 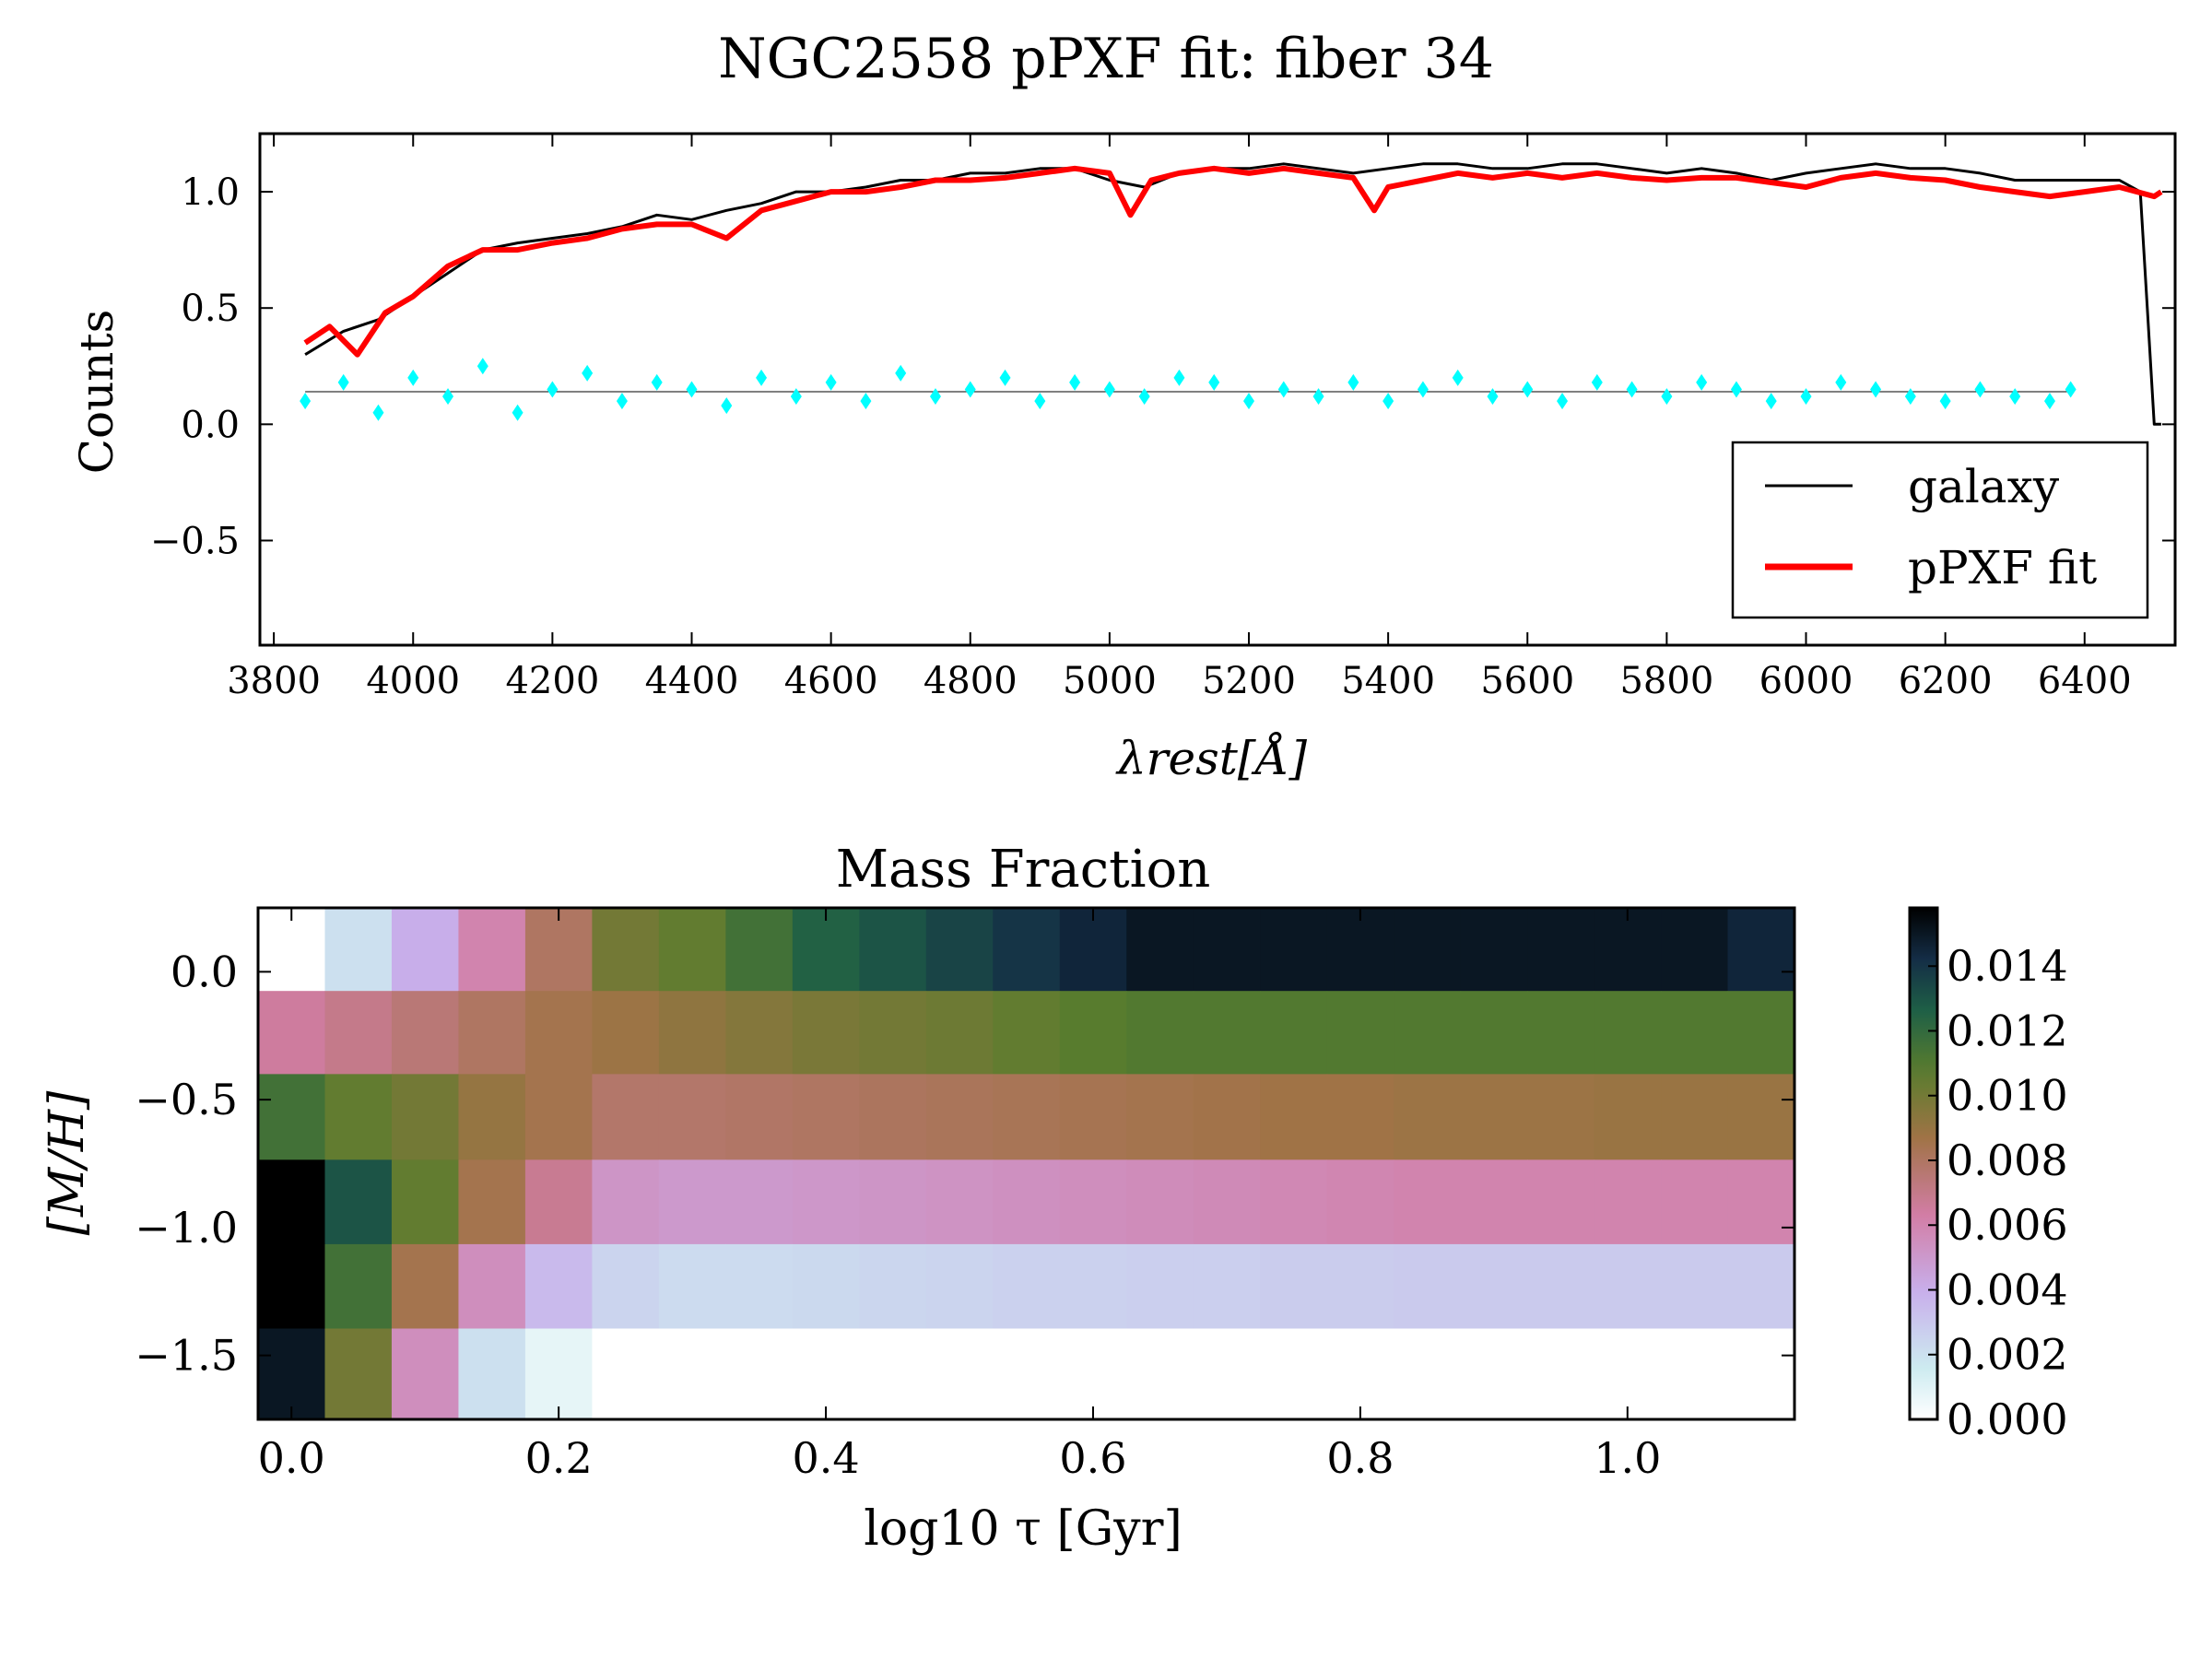 What do you see at coordinates (97, 392) in the screenshot?
I see `spectrum-y-axis-label: Counts` at bounding box center [97, 392].